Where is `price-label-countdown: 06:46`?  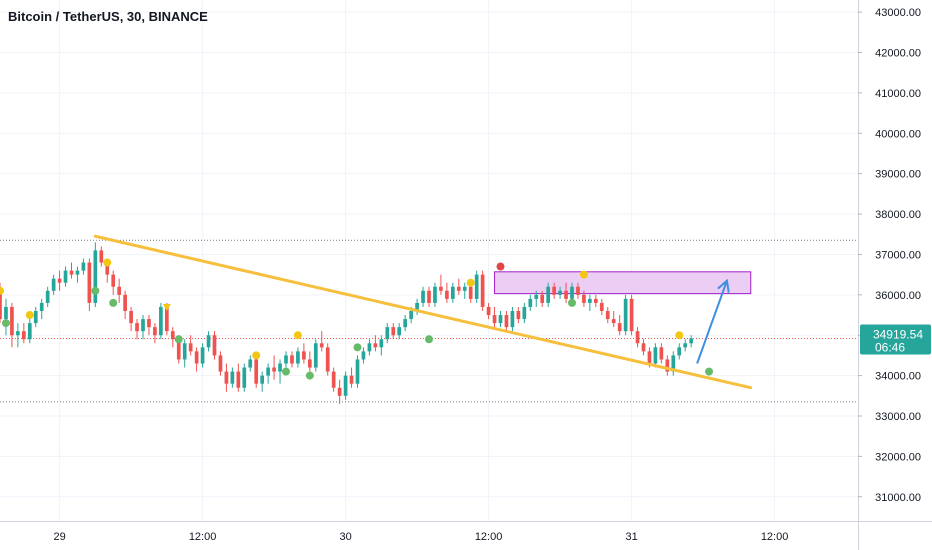 price-label-countdown: 06:46 is located at coordinates (890, 347).